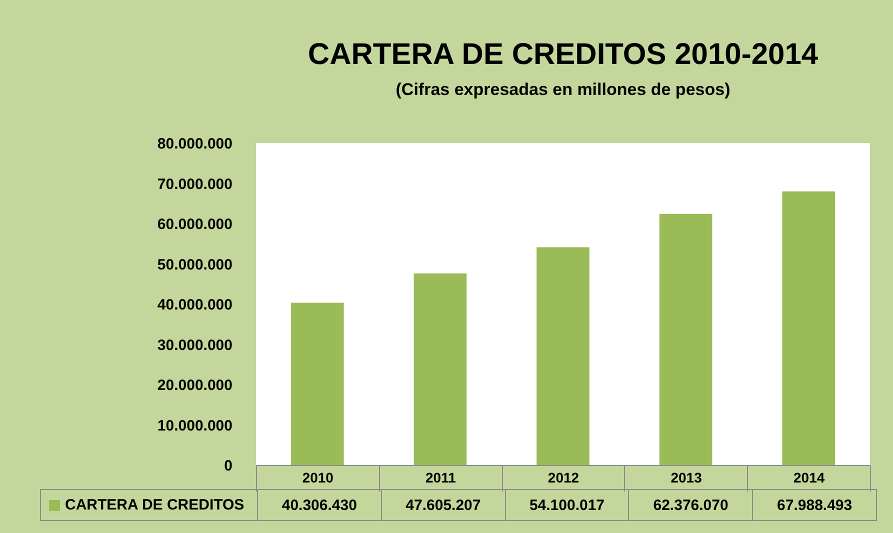 The height and width of the screenshot is (533, 893). What do you see at coordinates (194, 144) in the screenshot?
I see `y-tick-label: 80.000.000` at bounding box center [194, 144].